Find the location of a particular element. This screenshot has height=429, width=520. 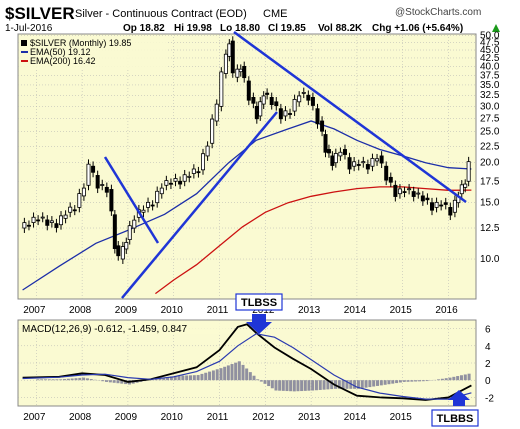

macd-title: MACD(12,26,9) -0.612, -1.459, 0.847 is located at coordinates (105, 329).